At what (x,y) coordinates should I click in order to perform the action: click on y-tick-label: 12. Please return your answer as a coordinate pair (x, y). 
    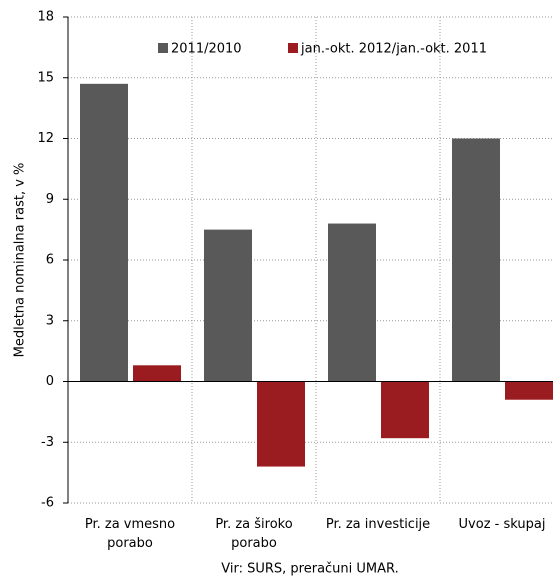
    Looking at the image, I should click on (45, 138).